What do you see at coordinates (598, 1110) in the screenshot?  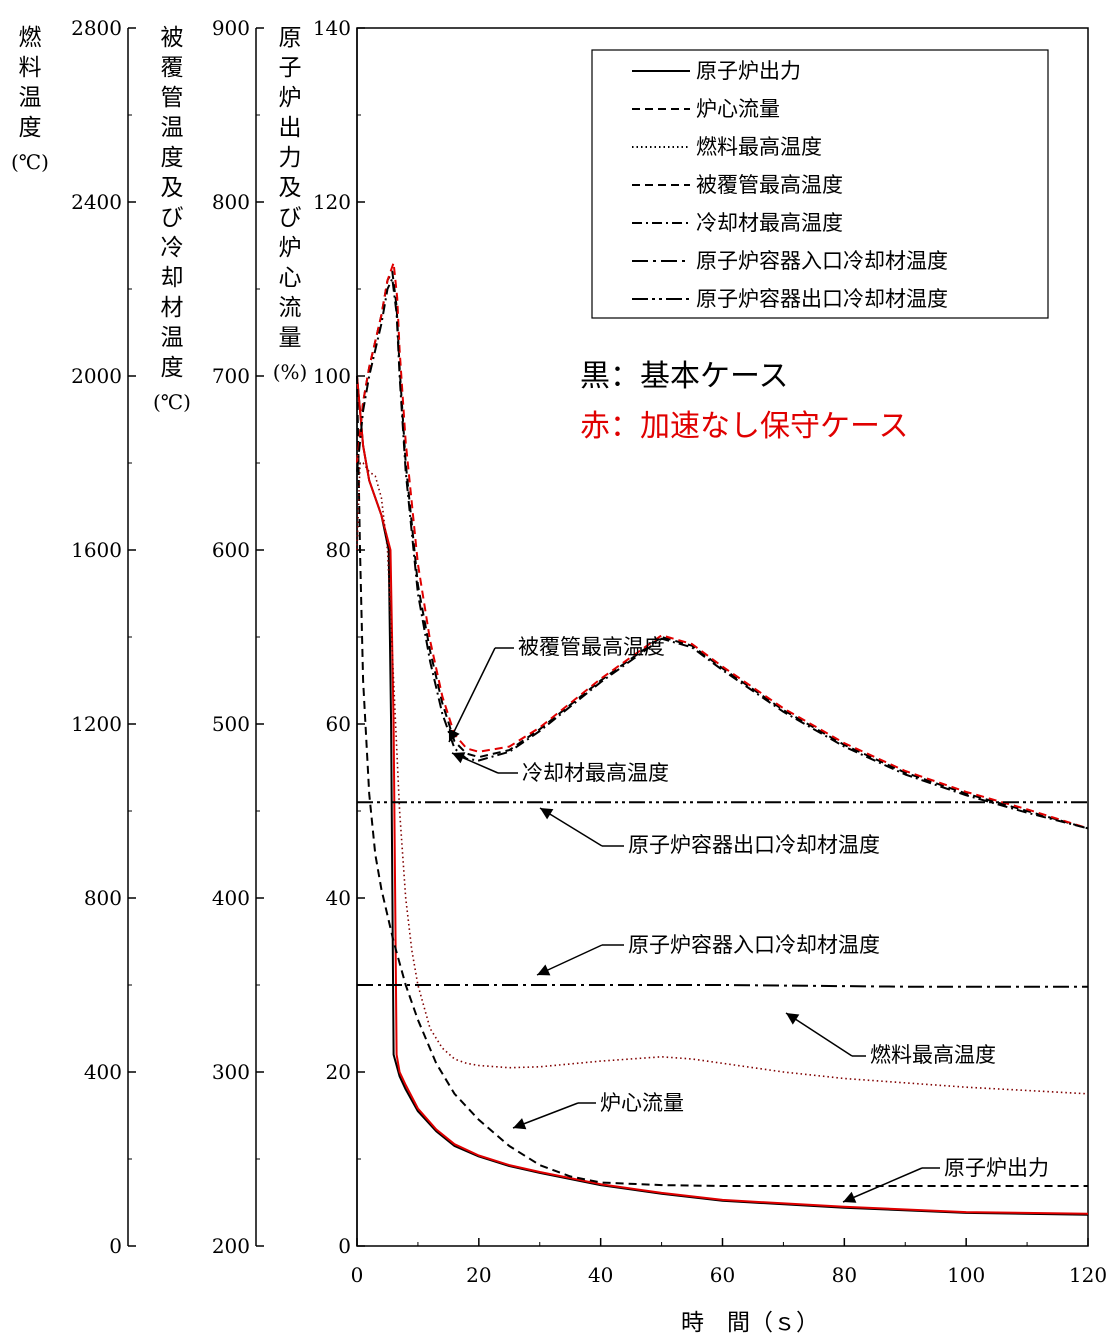 I see `callout: 炉心流量` at bounding box center [598, 1110].